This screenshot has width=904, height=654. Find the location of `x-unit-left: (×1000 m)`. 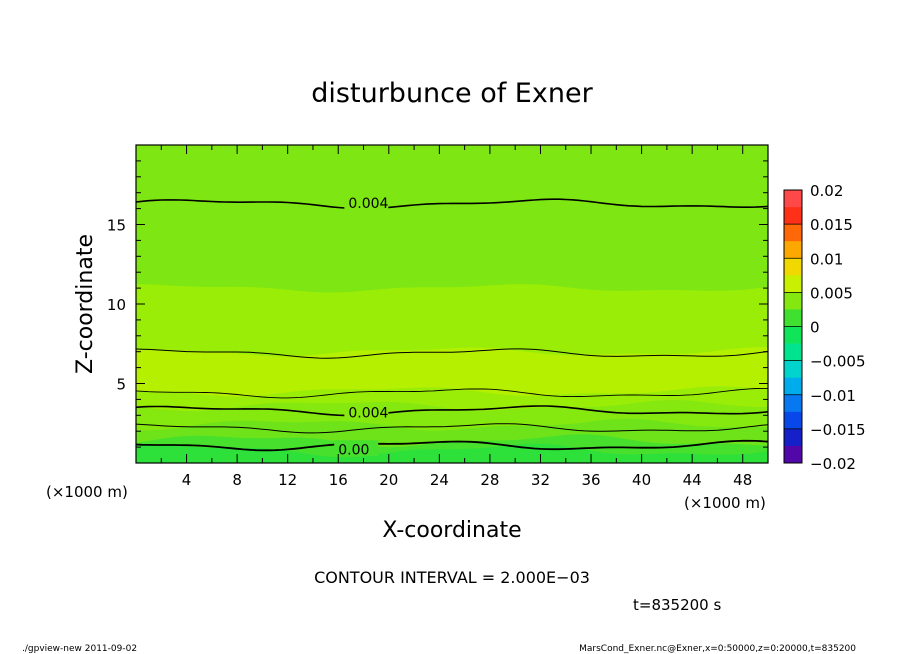

x-unit-left: (×1000 m) is located at coordinates (87, 492).